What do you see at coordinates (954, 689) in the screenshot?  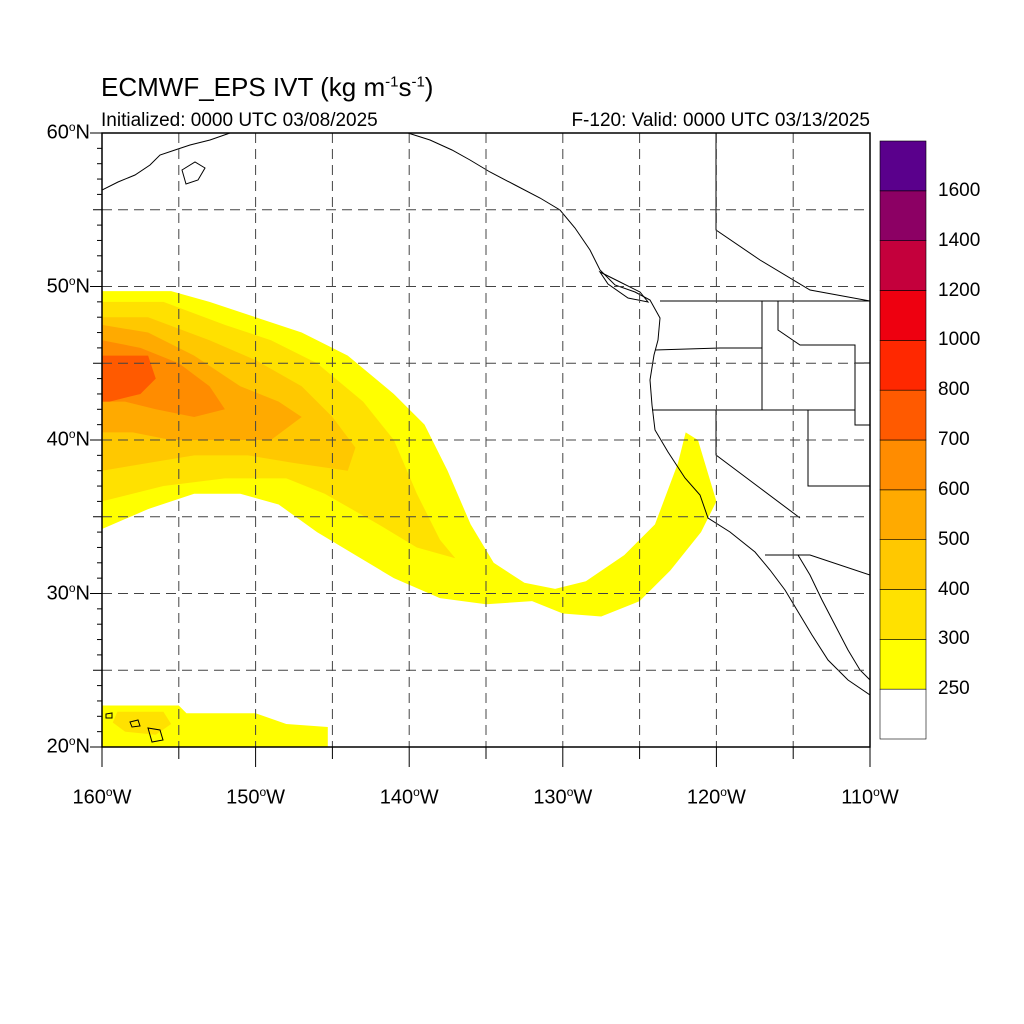 I see `colorbar-label: 250` at bounding box center [954, 689].